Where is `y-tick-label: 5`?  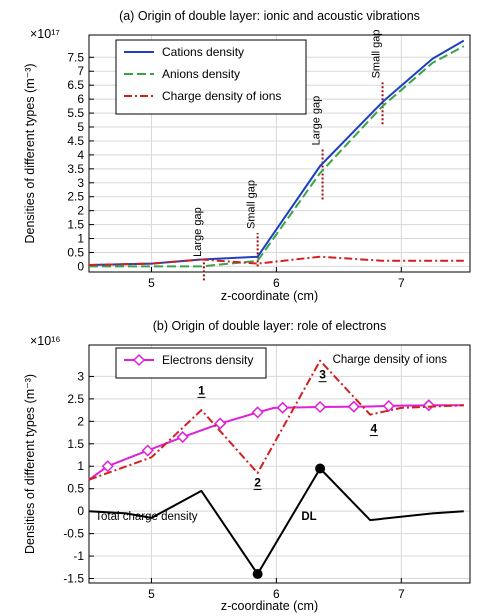
y-tick-label: 5 is located at coordinates (80, 127).